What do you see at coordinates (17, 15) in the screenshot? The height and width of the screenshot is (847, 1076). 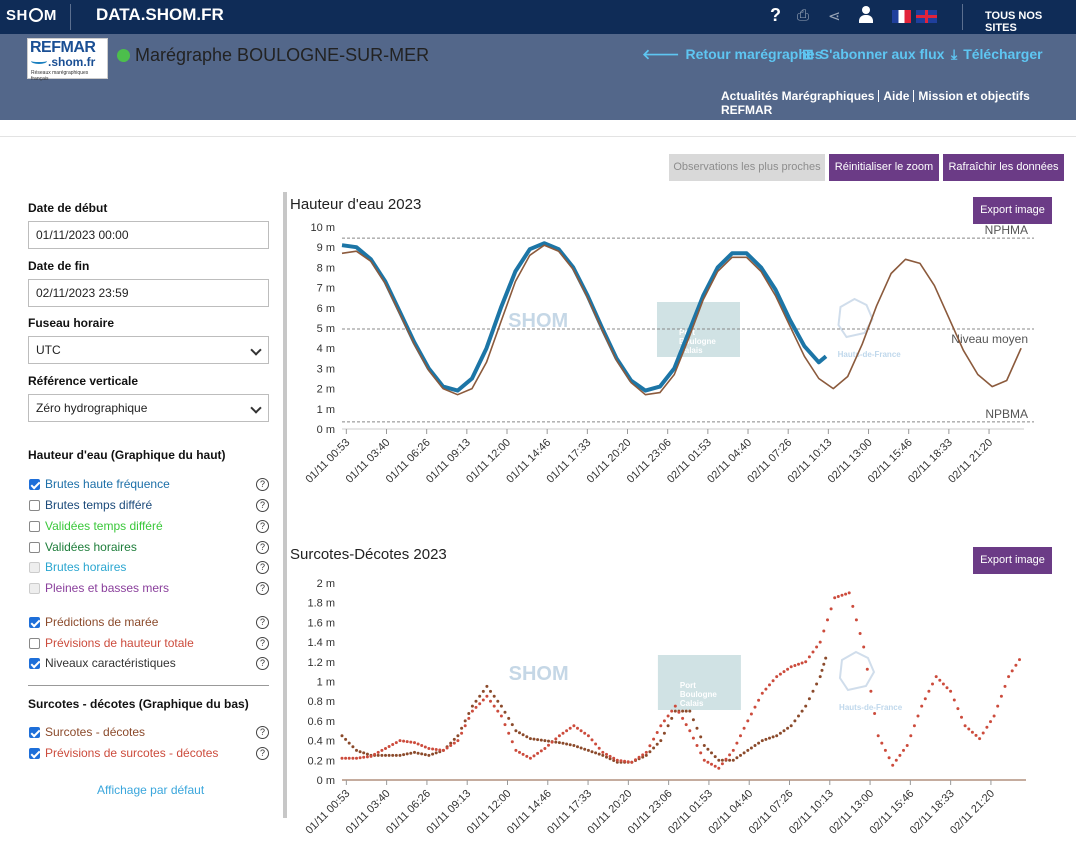 I see `logo-text-left: SH` at bounding box center [17, 15].